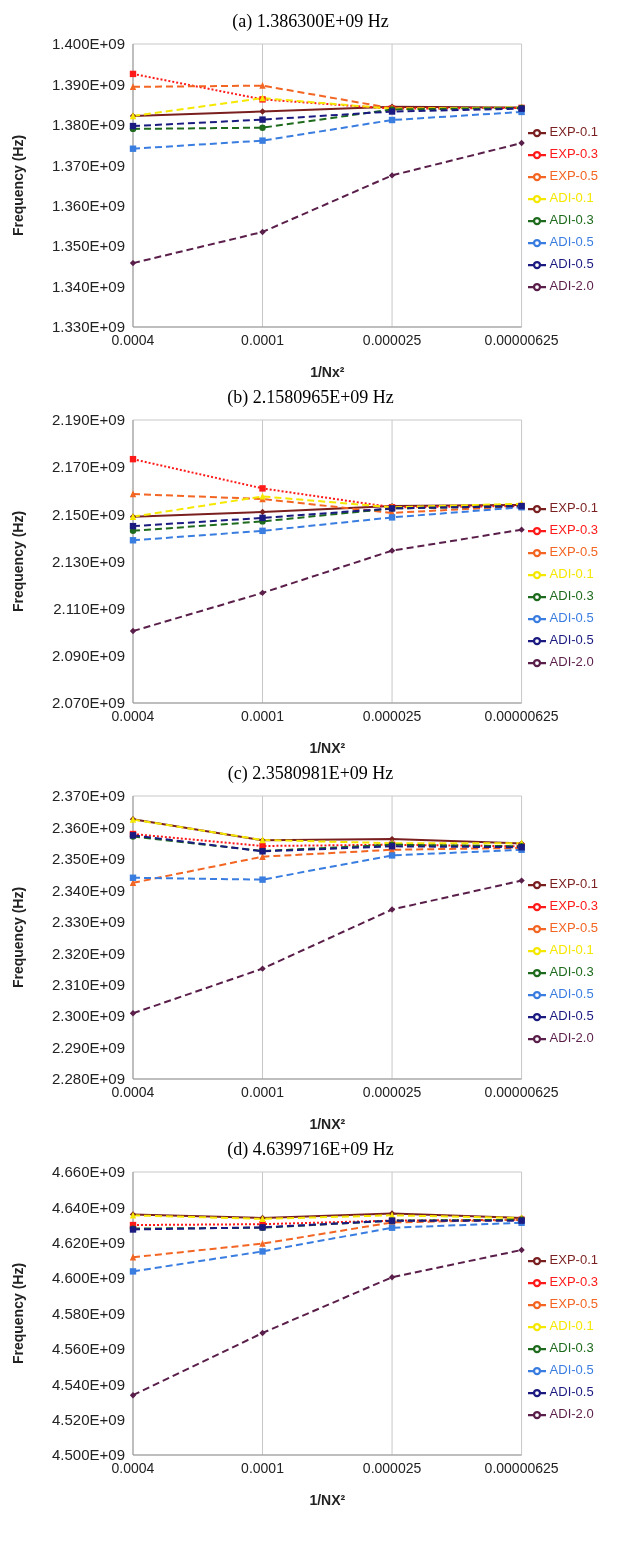 The height and width of the screenshot is (1541, 621). What do you see at coordinates (88, 827) in the screenshot?
I see `y-tick-label: 2.360E+09` at bounding box center [88, 827].